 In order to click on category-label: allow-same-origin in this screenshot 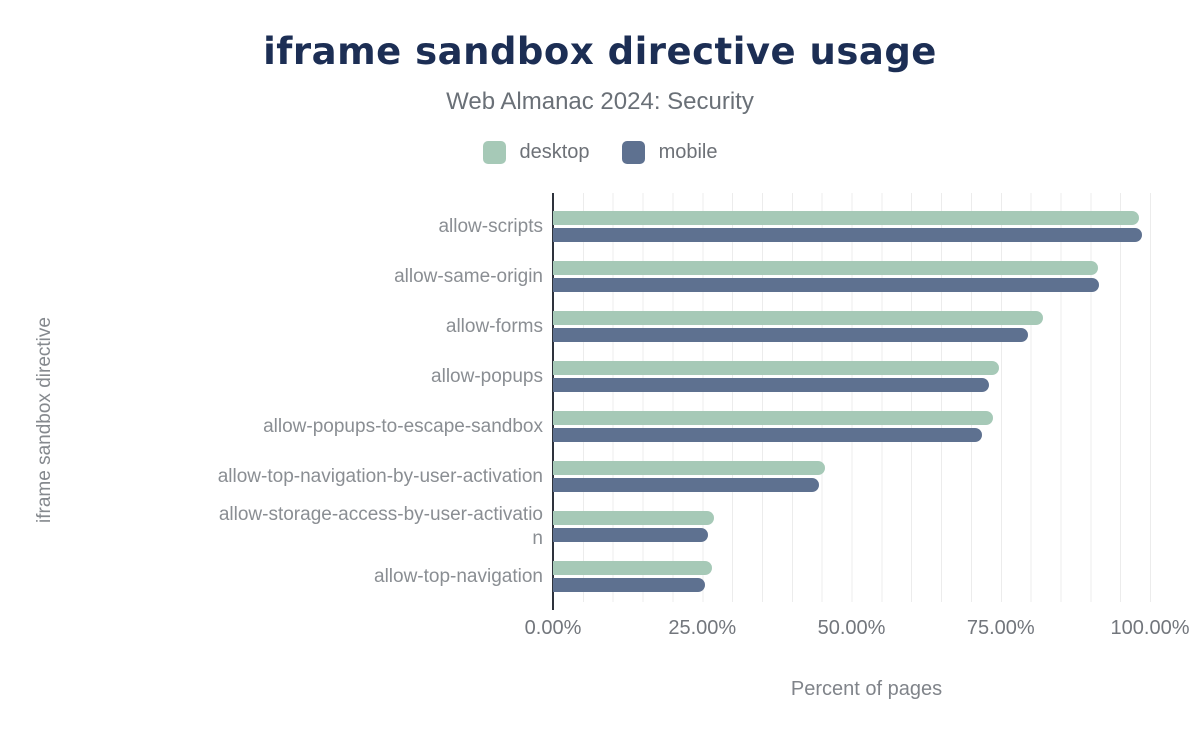, I will do `click(468, 276)`.